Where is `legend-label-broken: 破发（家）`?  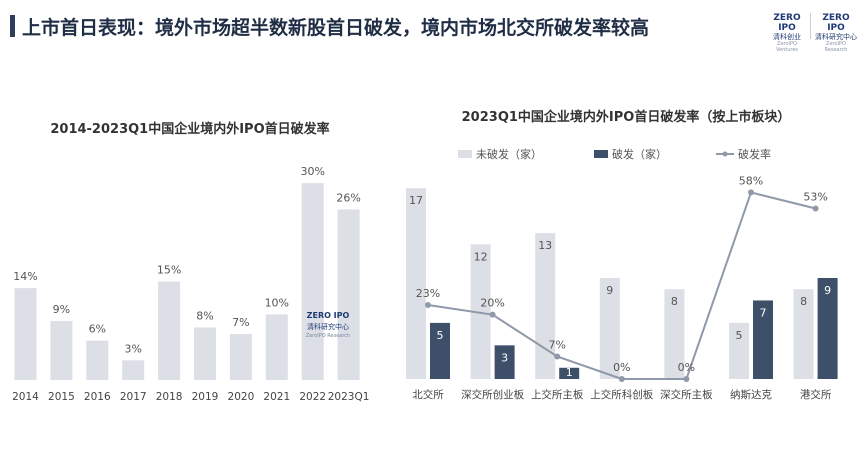
legend-label-broken: 破发（家） is located at coordinates (639, 154).